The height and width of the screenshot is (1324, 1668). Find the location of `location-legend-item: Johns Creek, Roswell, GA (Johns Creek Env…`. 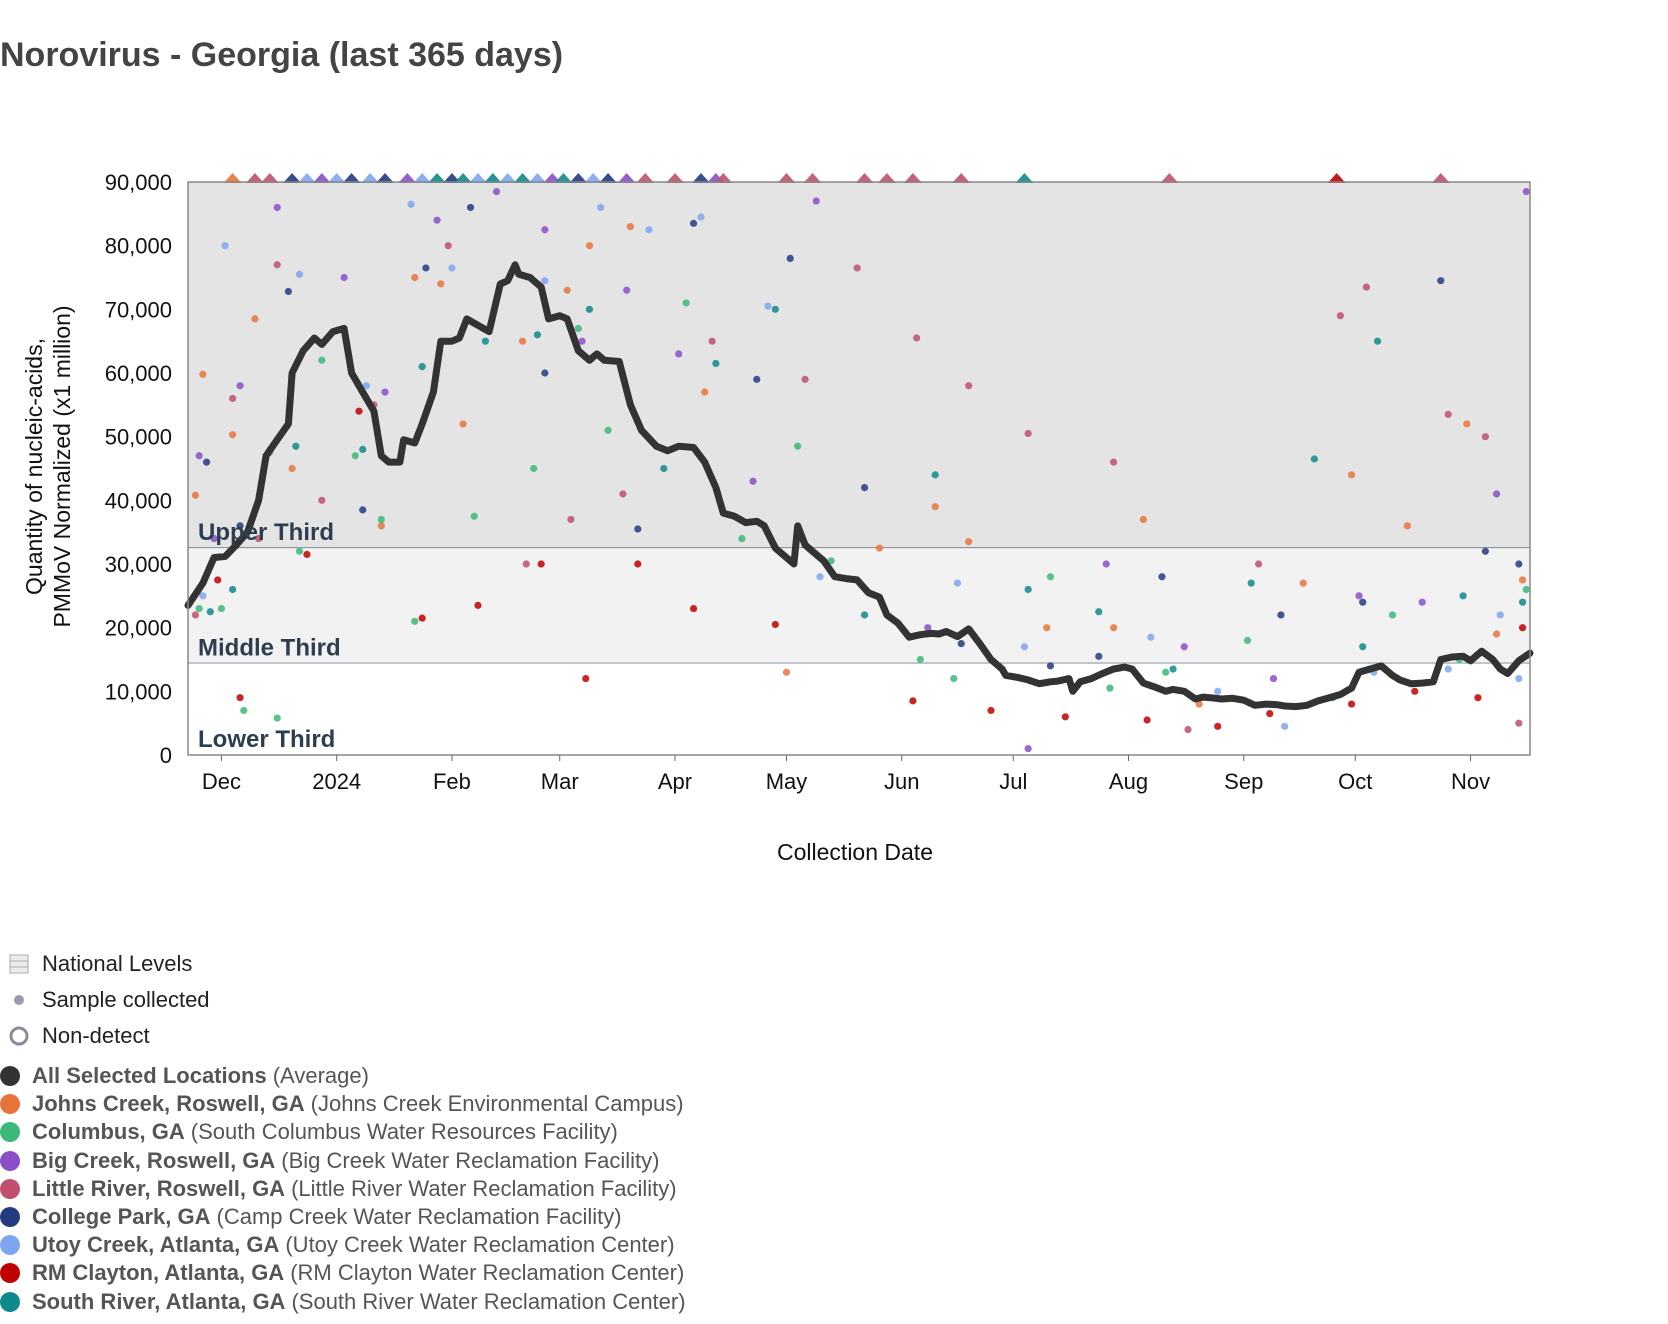

location-legend-item: Johns Creek, Roswell, GA (Johns Creek Env… is located at coordinates (343, 1104).